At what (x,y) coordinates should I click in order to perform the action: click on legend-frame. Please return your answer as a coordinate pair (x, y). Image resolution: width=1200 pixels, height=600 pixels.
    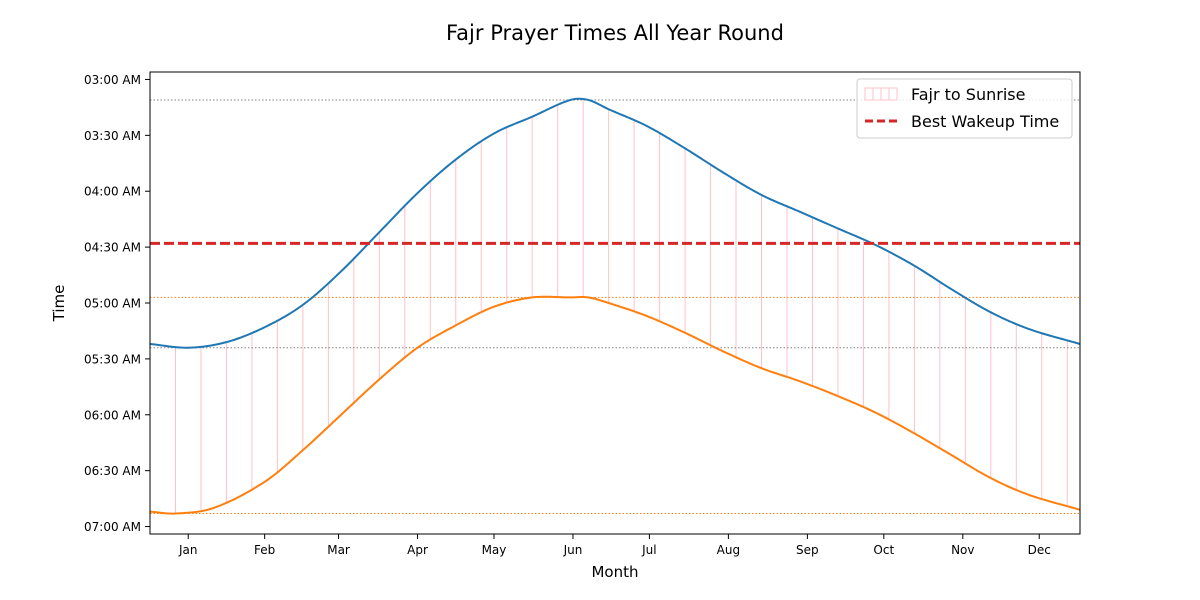
    Looking at the image, I should click on (964, 108).